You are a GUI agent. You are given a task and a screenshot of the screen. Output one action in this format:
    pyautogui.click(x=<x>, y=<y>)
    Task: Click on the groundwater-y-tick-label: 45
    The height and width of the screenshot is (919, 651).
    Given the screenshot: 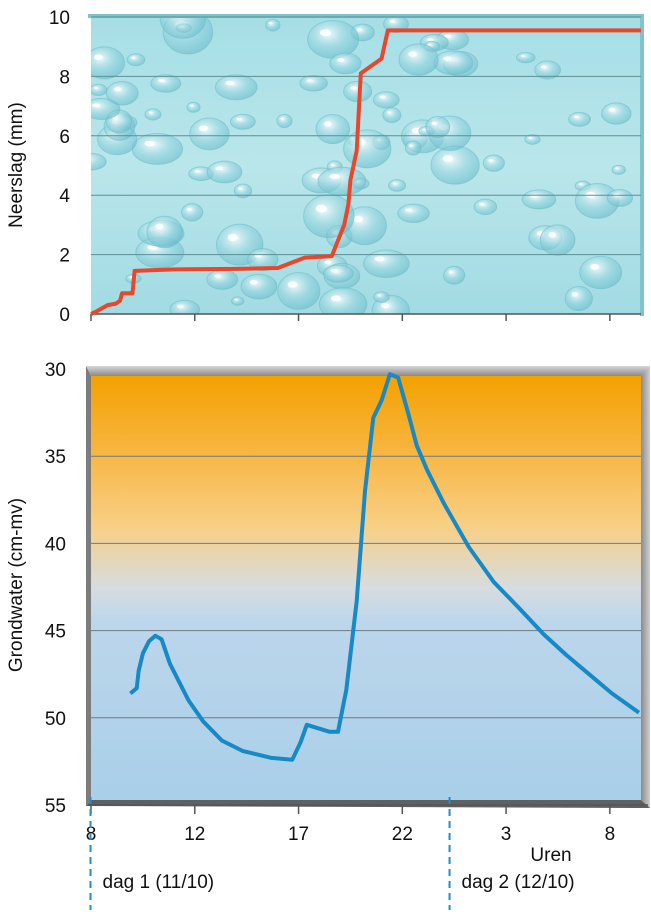 What is the action you would take?
    pyautogui.click(x=55, y=632)
    